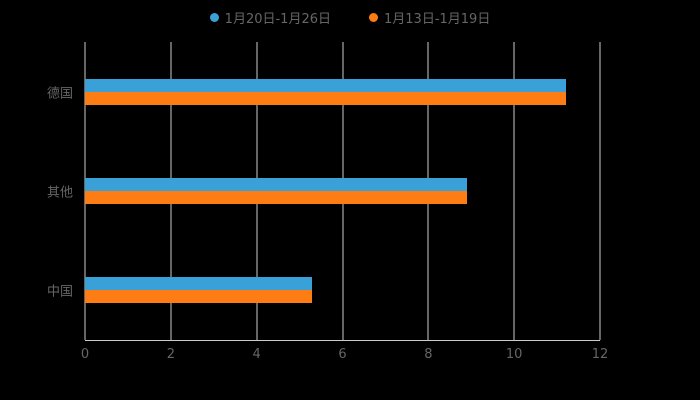 This screenshot has height=400, width=700. I want to click on legend-item-series-1: 1月20日-1月26日, so click(270, 17).